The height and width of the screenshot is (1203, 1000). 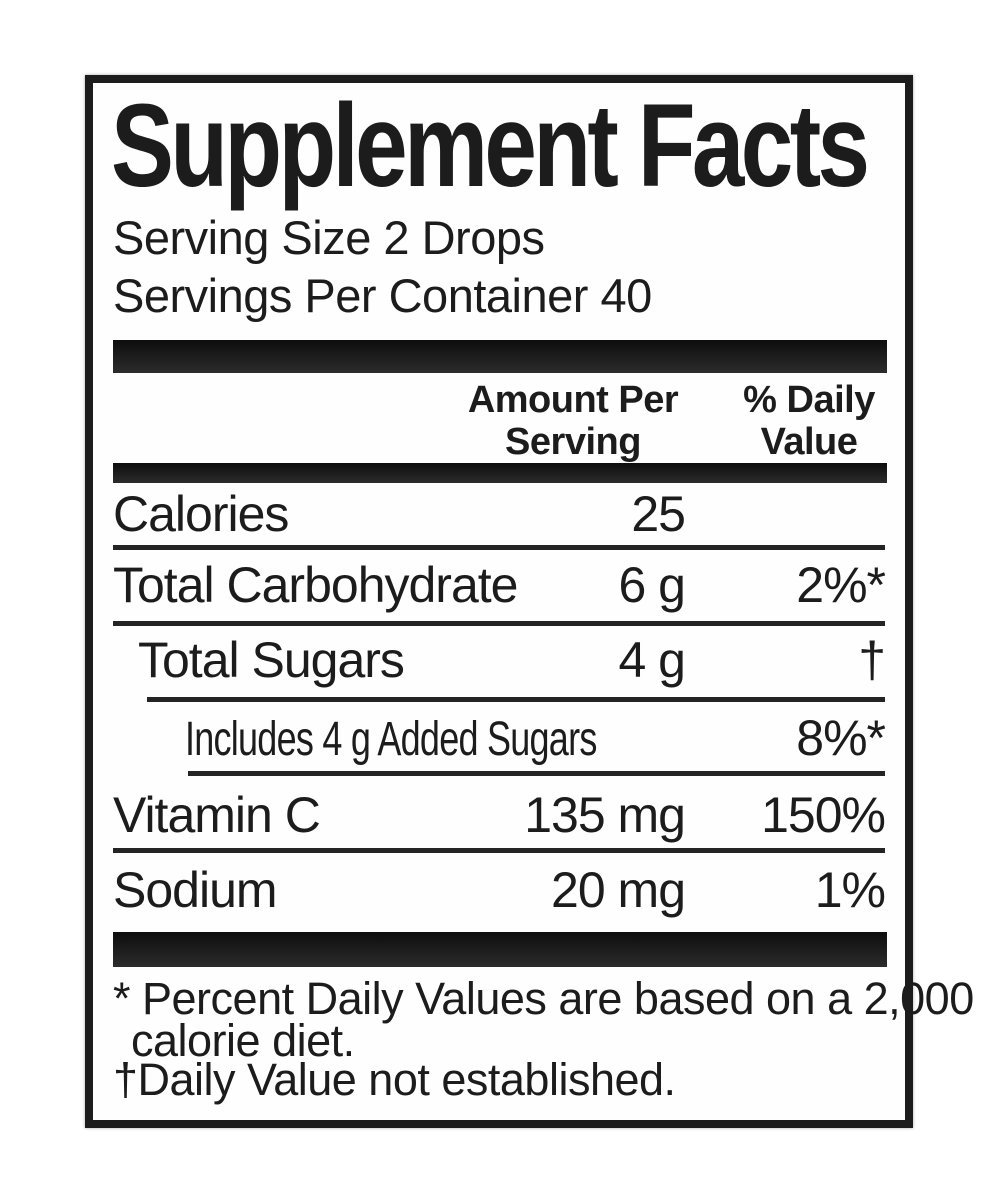 What do you see at coordinates (499, 660) in the screenshot?
I see `nutrient-row-total-sugars: Total Sugars 4 g †` at bounding box center [499, 660].